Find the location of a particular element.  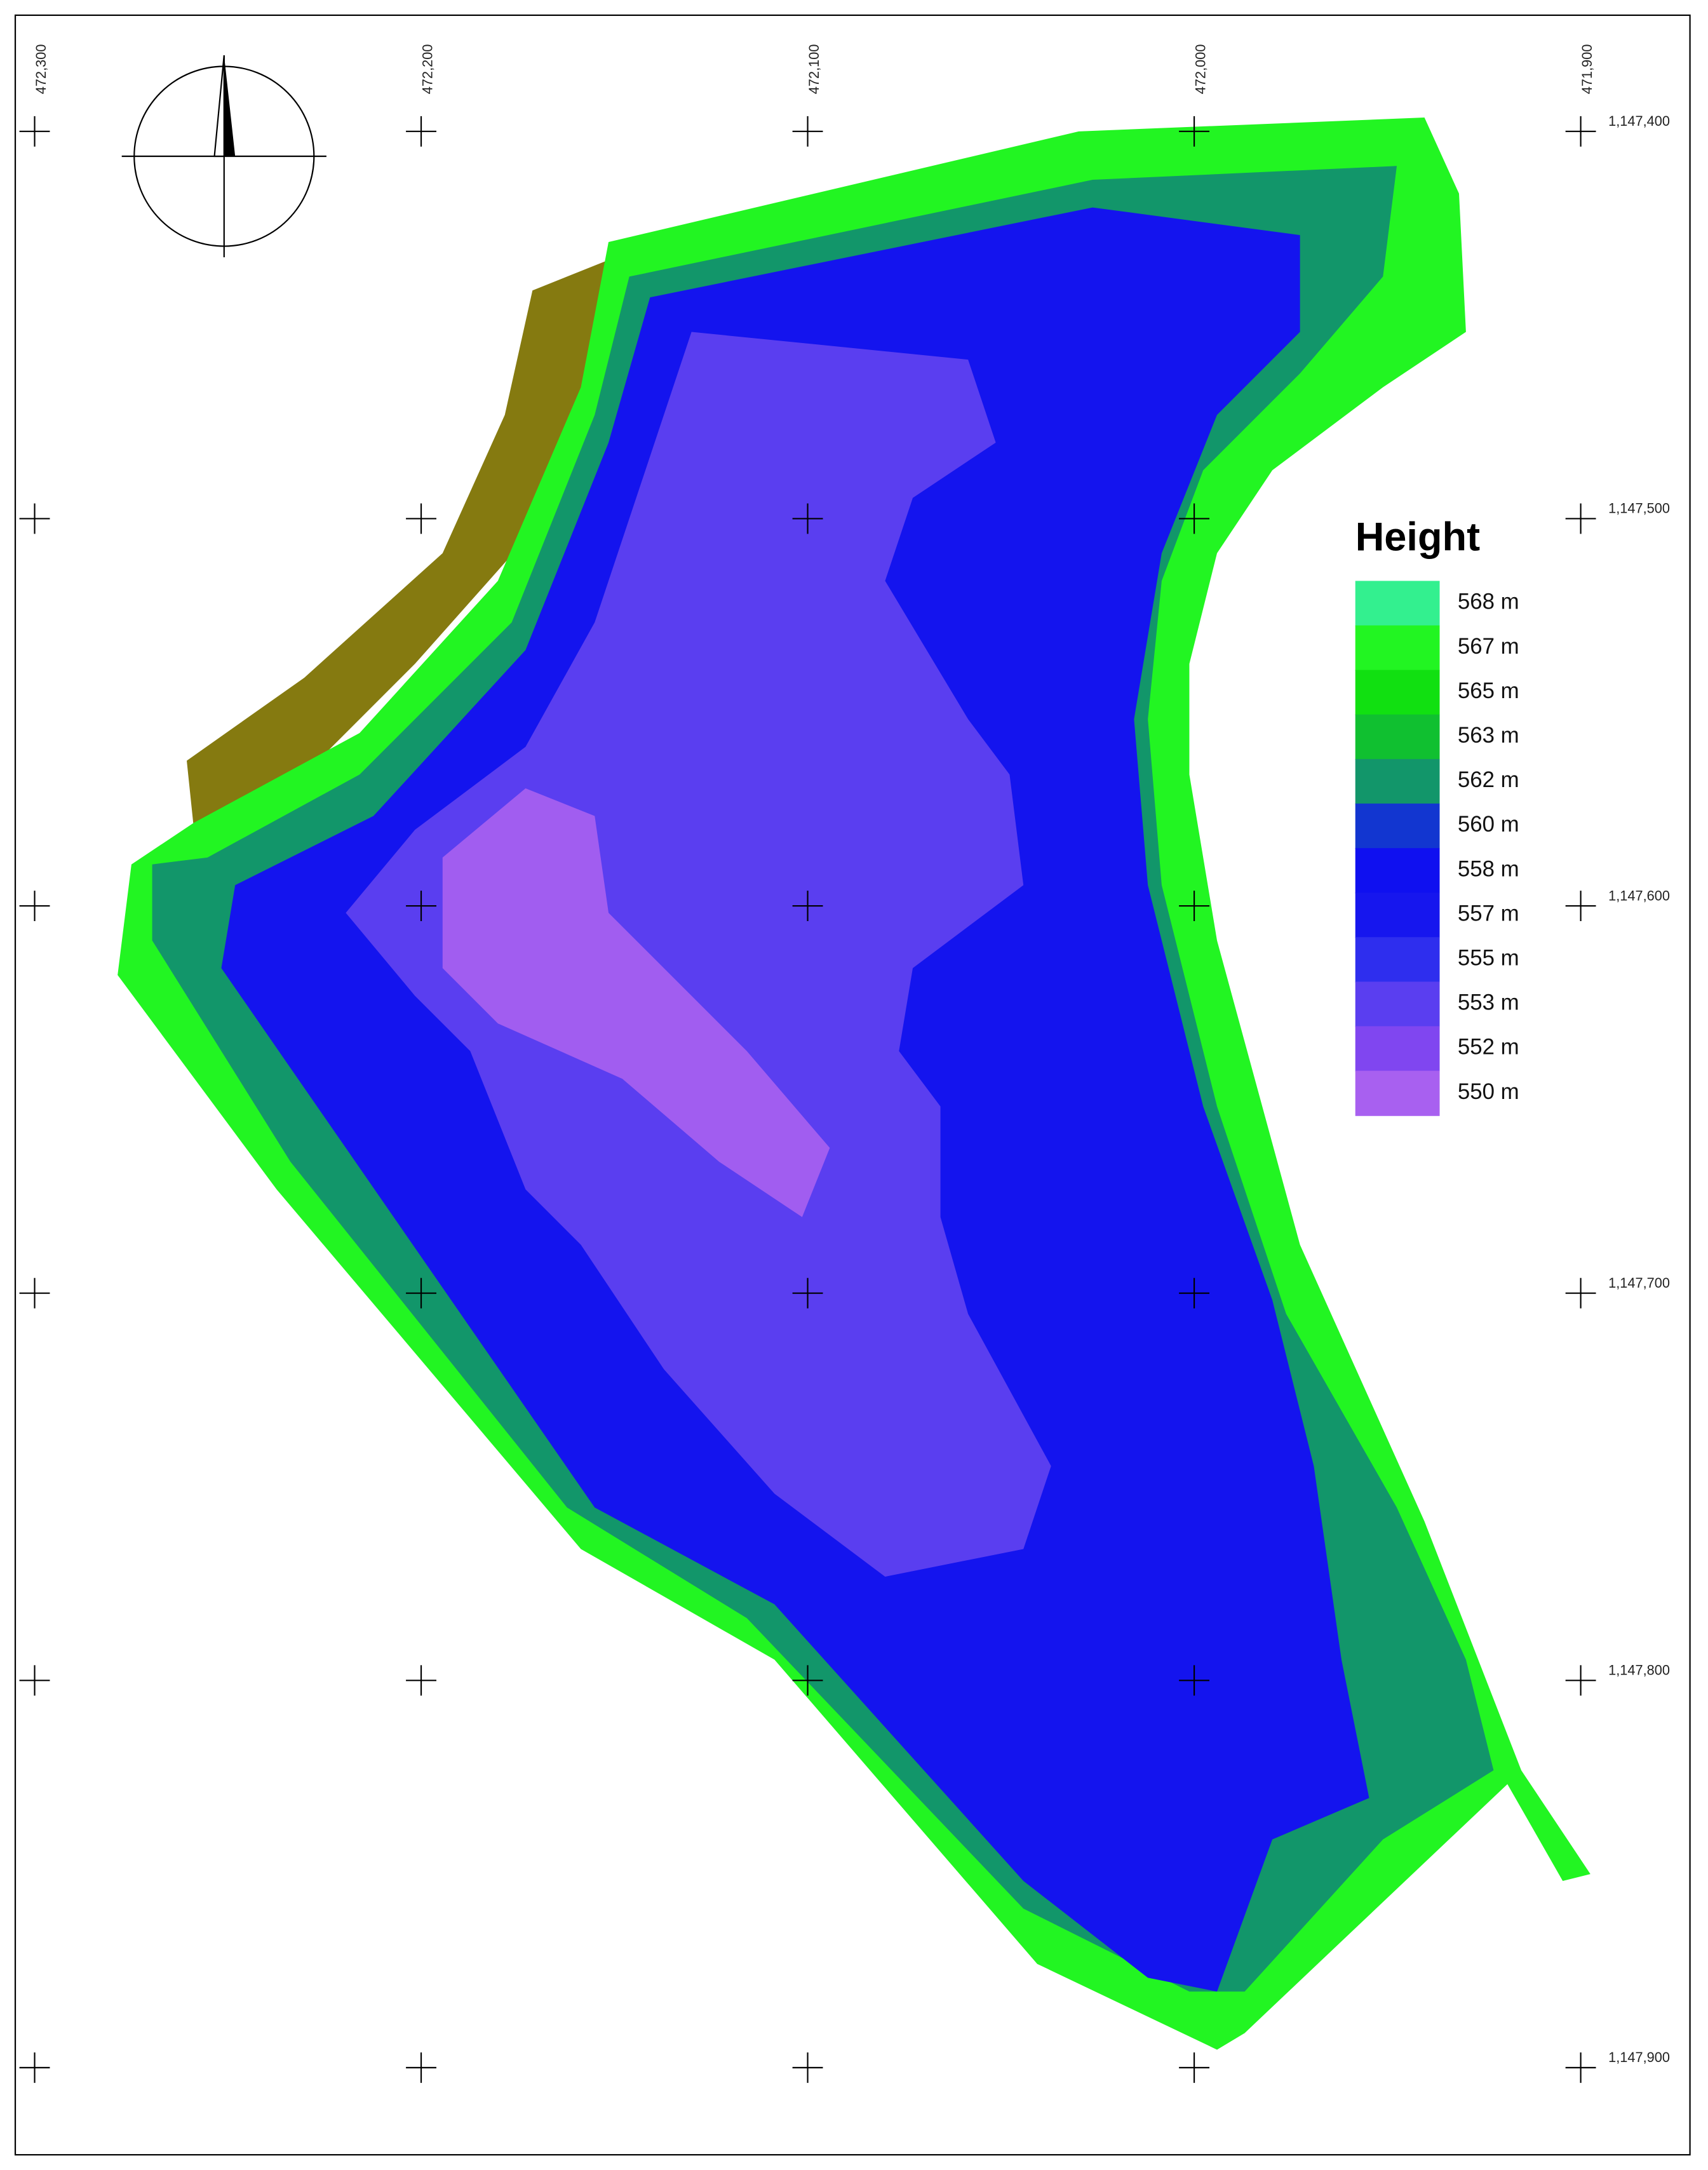

legend-label: 550 m is located at coordinates (1488, 1091).